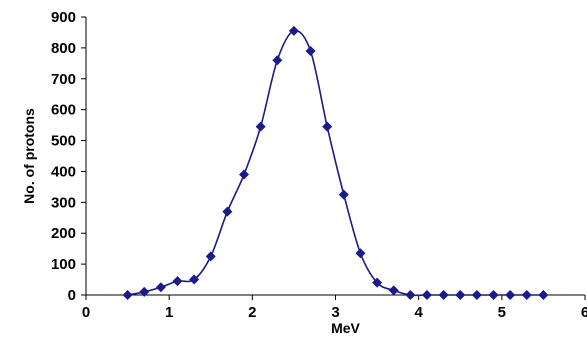  What do you see at coordinates (86, 312) in the screenshot?
I see `x-tick-label: 0` at bounding box center [86, 312].